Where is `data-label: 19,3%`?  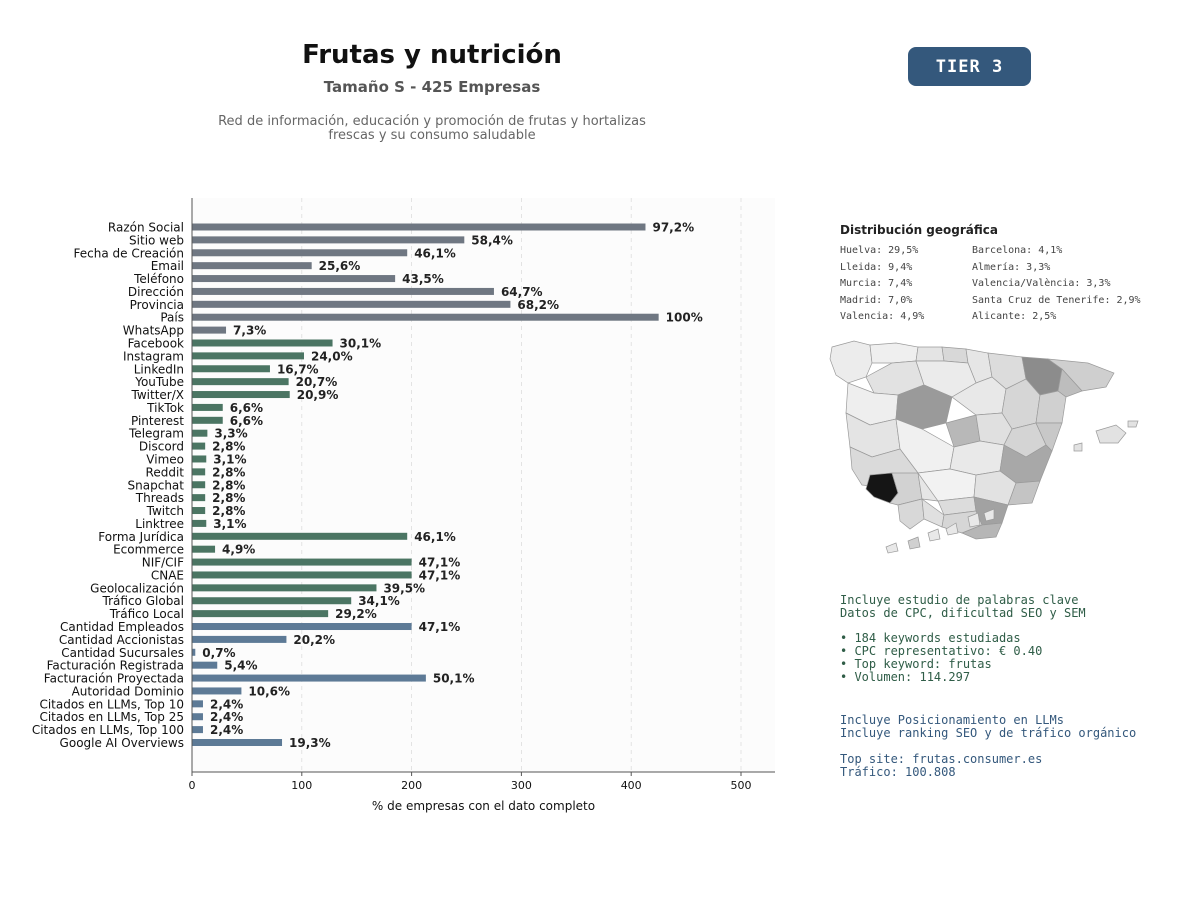
data-label: 19,3% is located at coordinates (310, 743).